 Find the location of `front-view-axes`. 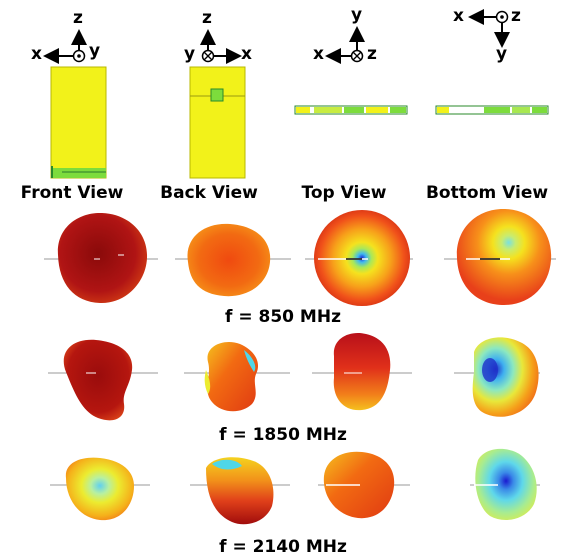

front-view-axes is located at coordinates (65, 46).